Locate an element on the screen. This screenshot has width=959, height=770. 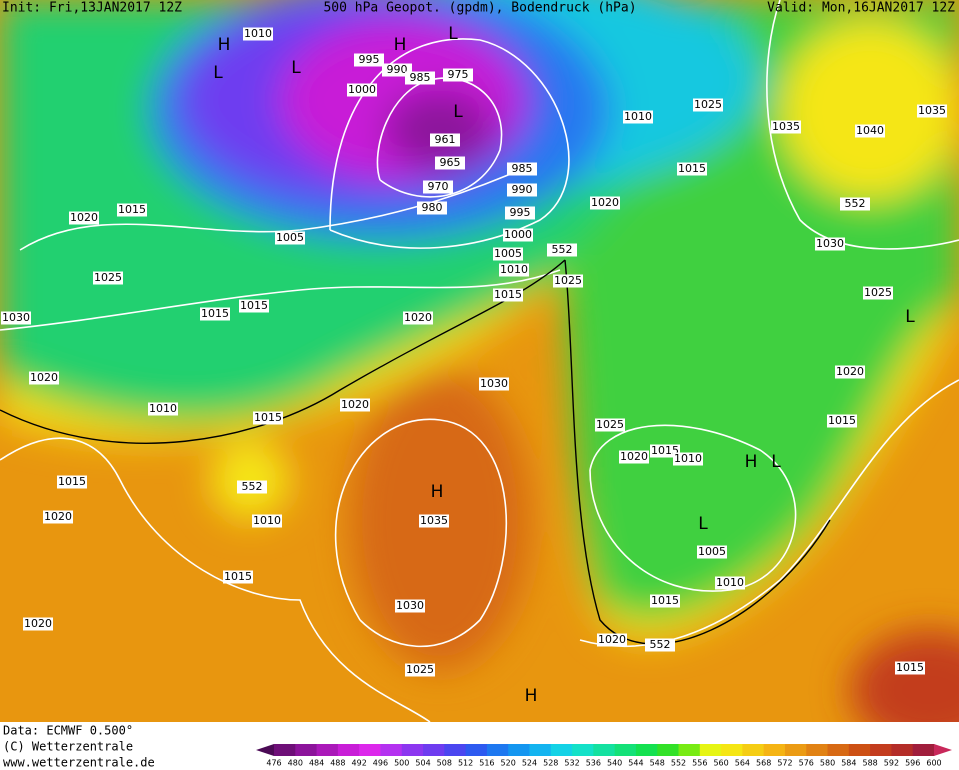
isobar-value: 985 is located at coordinates (522, 168).